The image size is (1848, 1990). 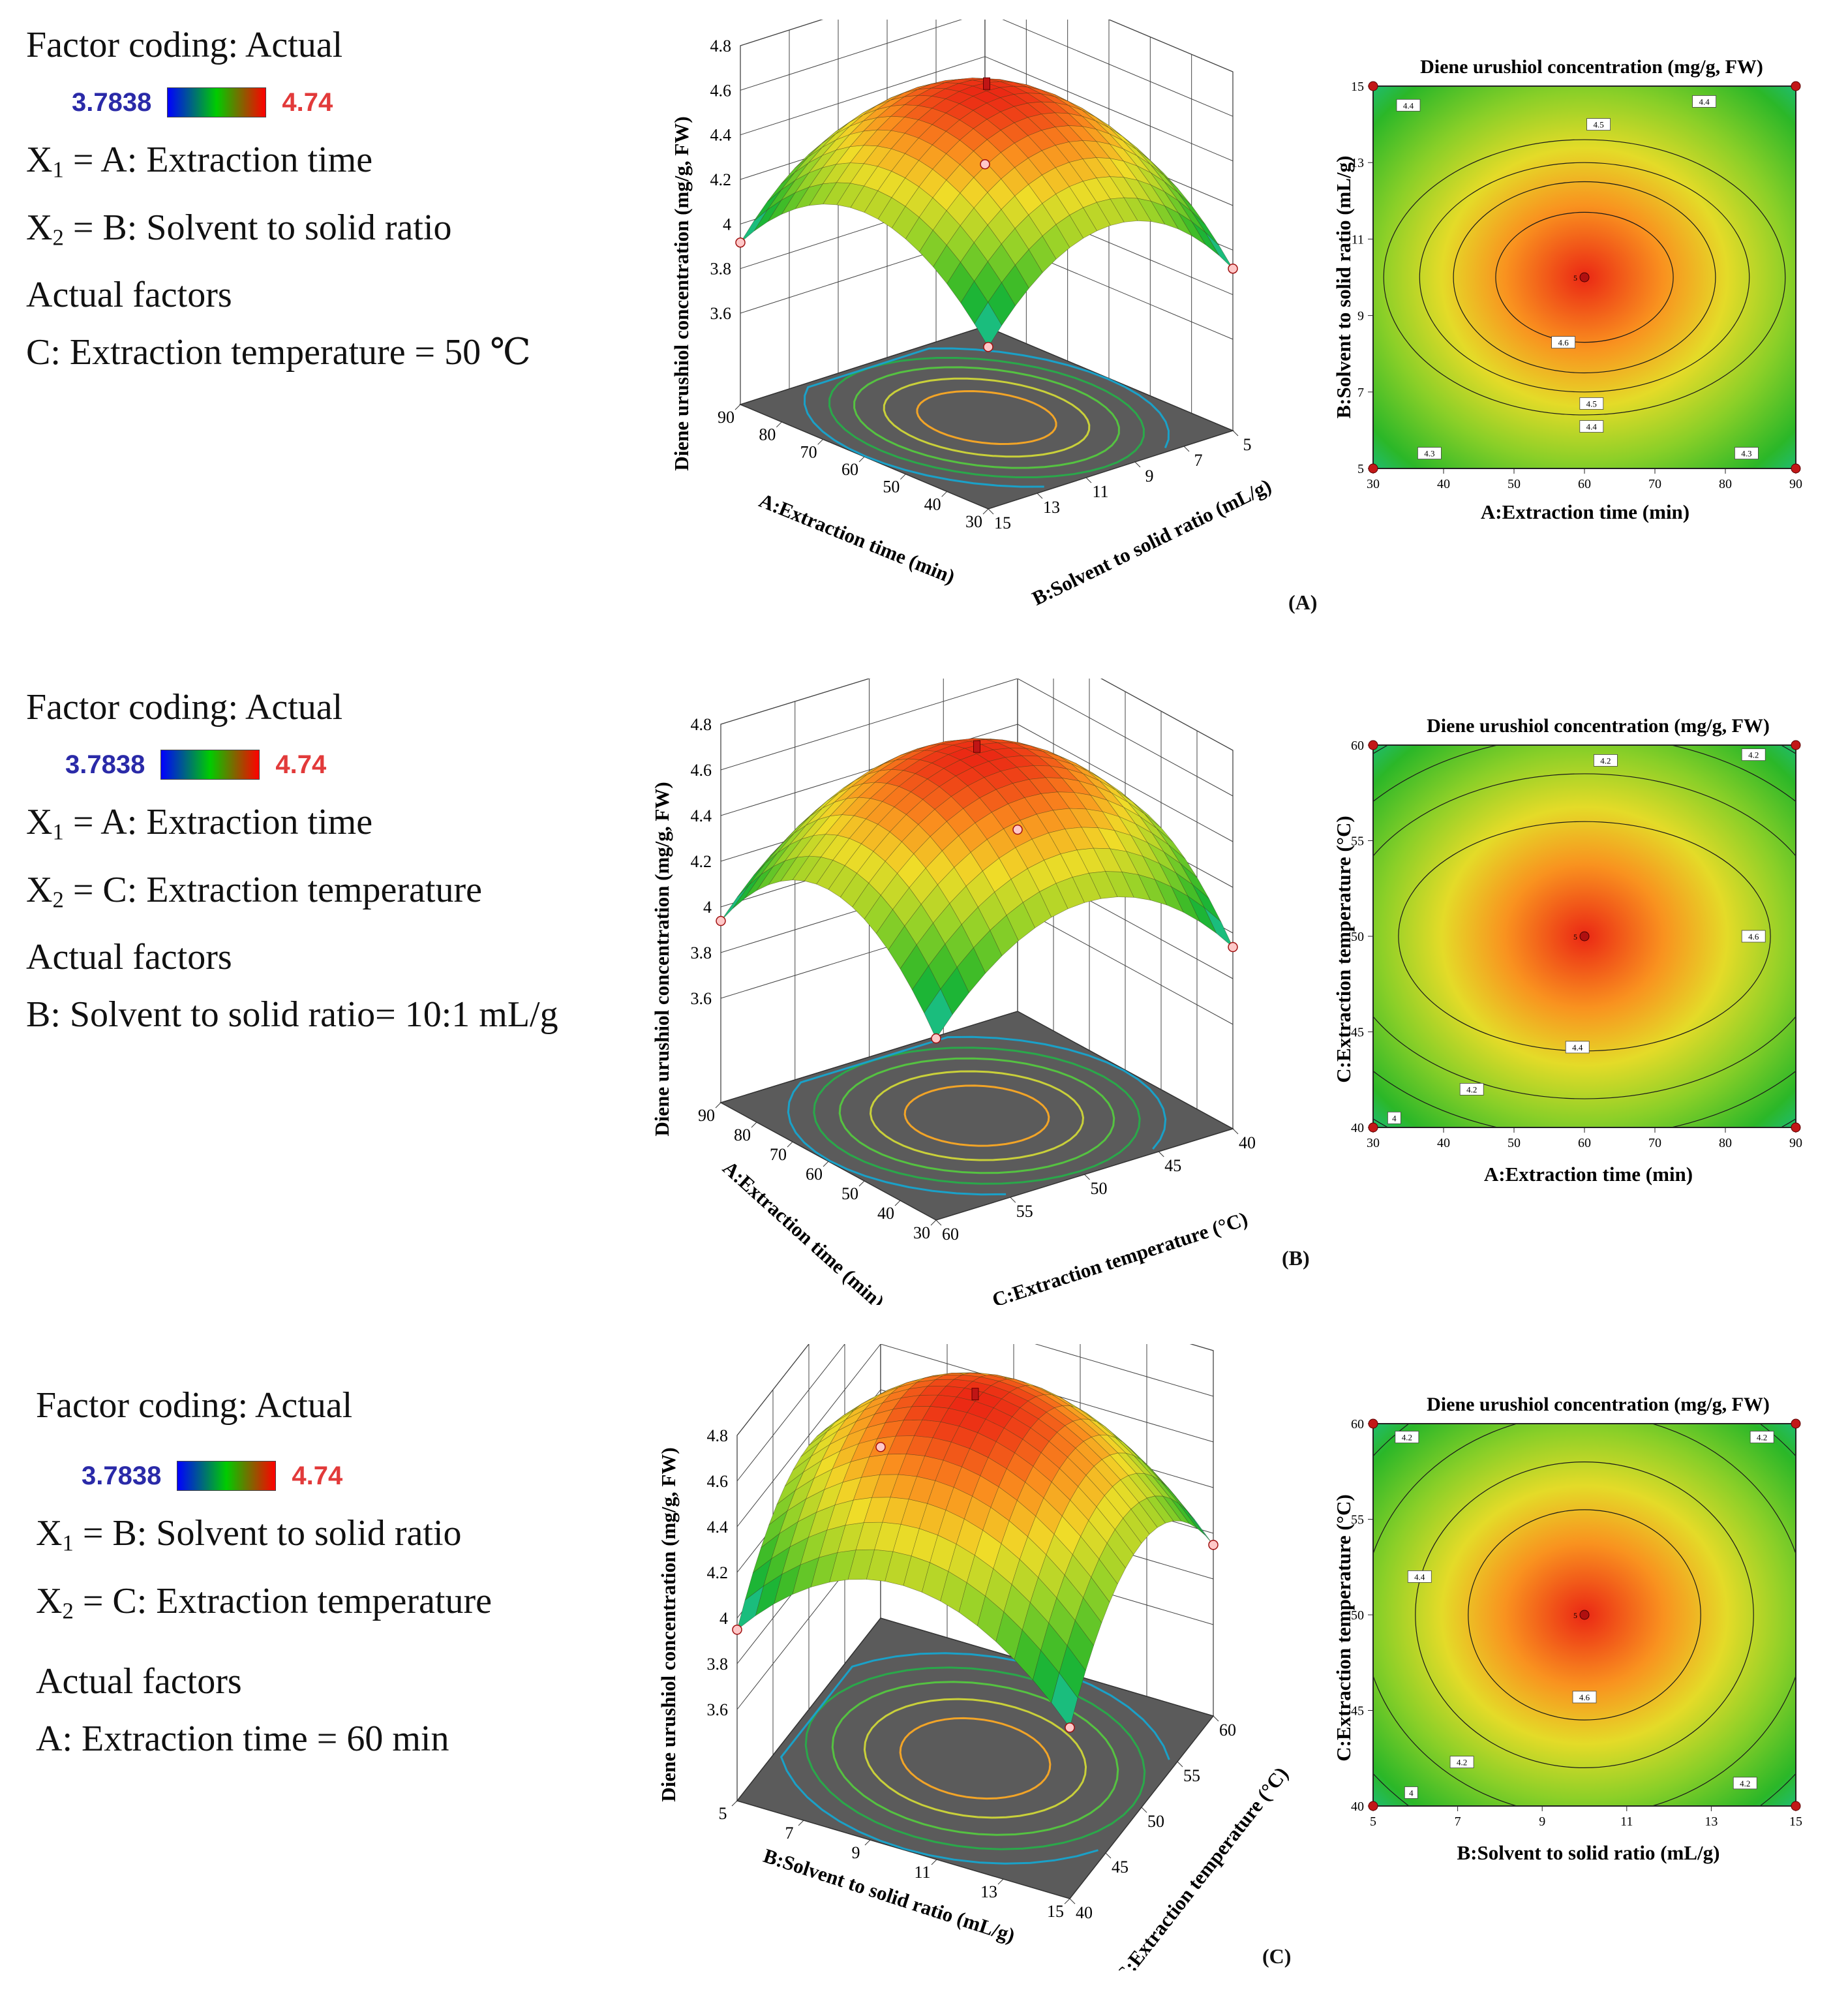 What do you see at coordinates (891, 487) in the screenshot?
I see `left-axis-tick-label: 50` at bounding box center [891, 487].